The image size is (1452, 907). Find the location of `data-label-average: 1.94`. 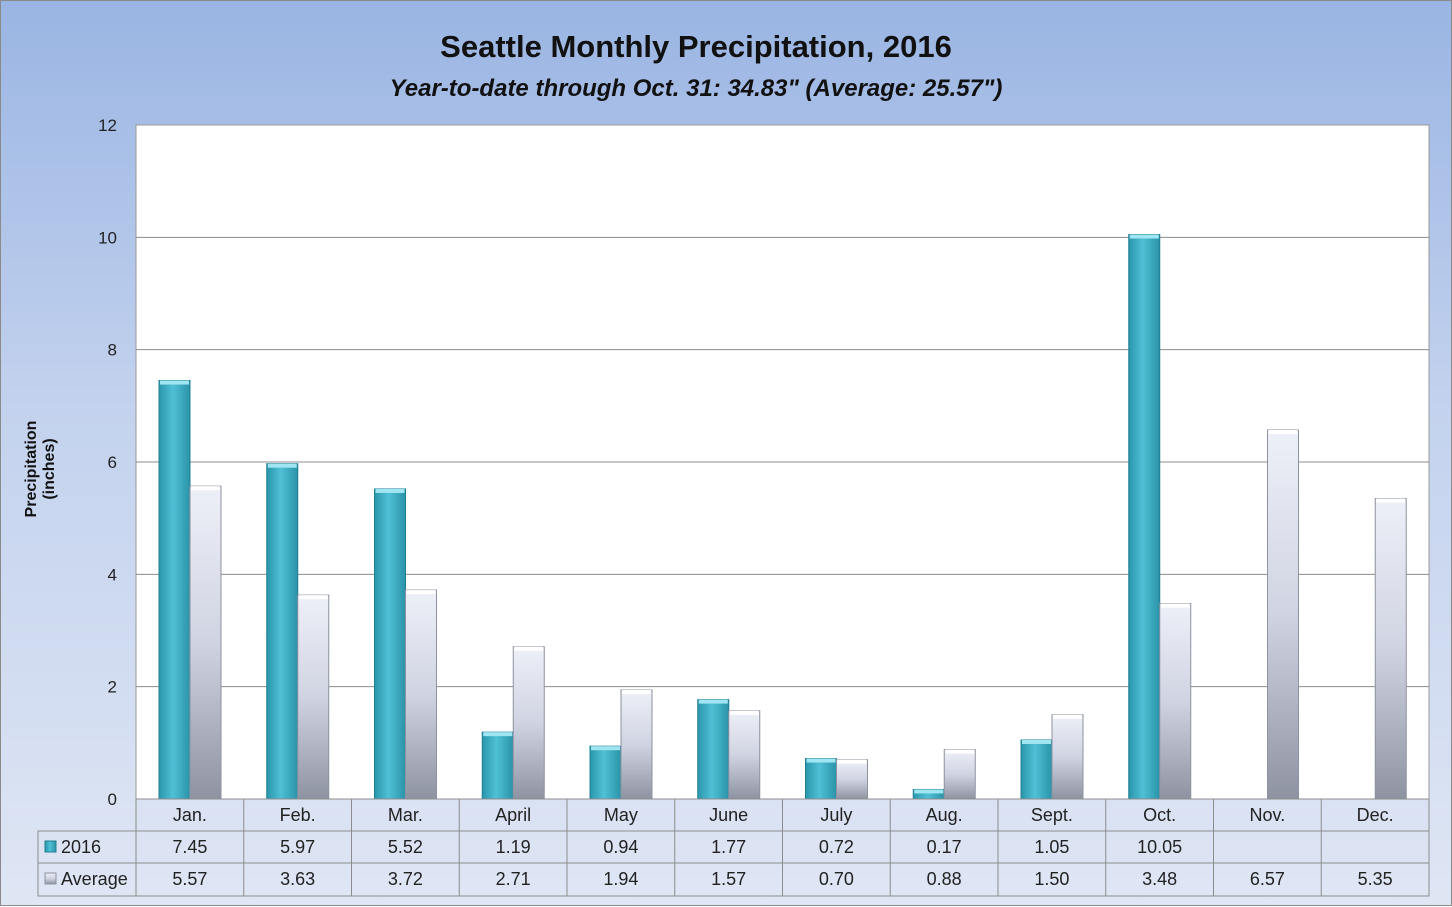

data-label-average: 1.94 is located at coordinates (620, 879).